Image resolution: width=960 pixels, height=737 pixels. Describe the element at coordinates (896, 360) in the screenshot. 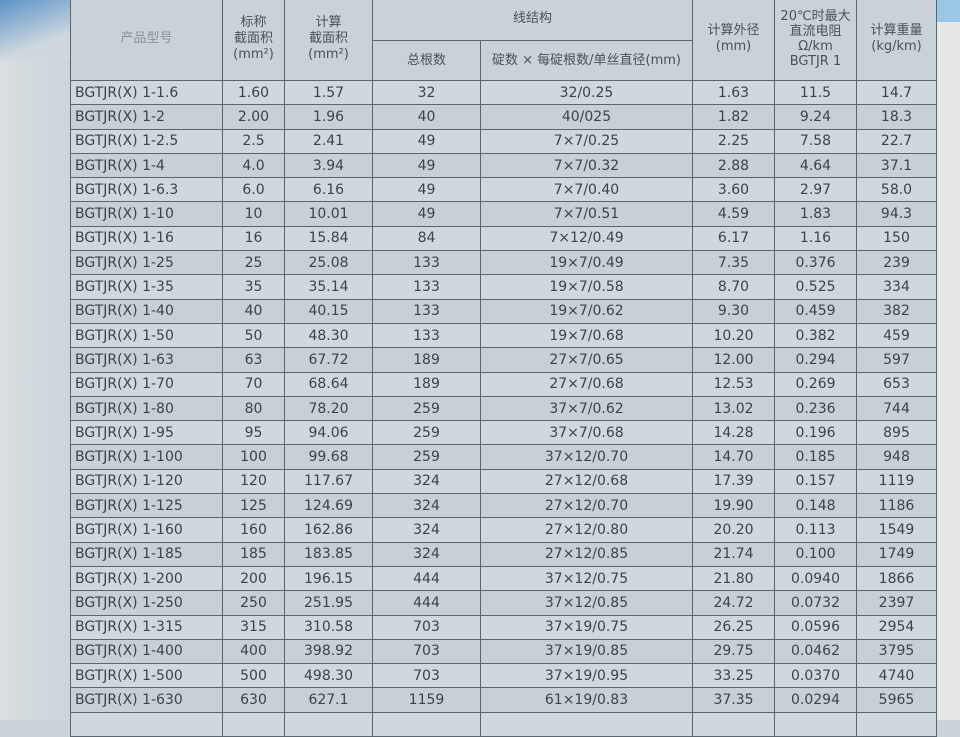

I see `cell-weight: 597` at that location.